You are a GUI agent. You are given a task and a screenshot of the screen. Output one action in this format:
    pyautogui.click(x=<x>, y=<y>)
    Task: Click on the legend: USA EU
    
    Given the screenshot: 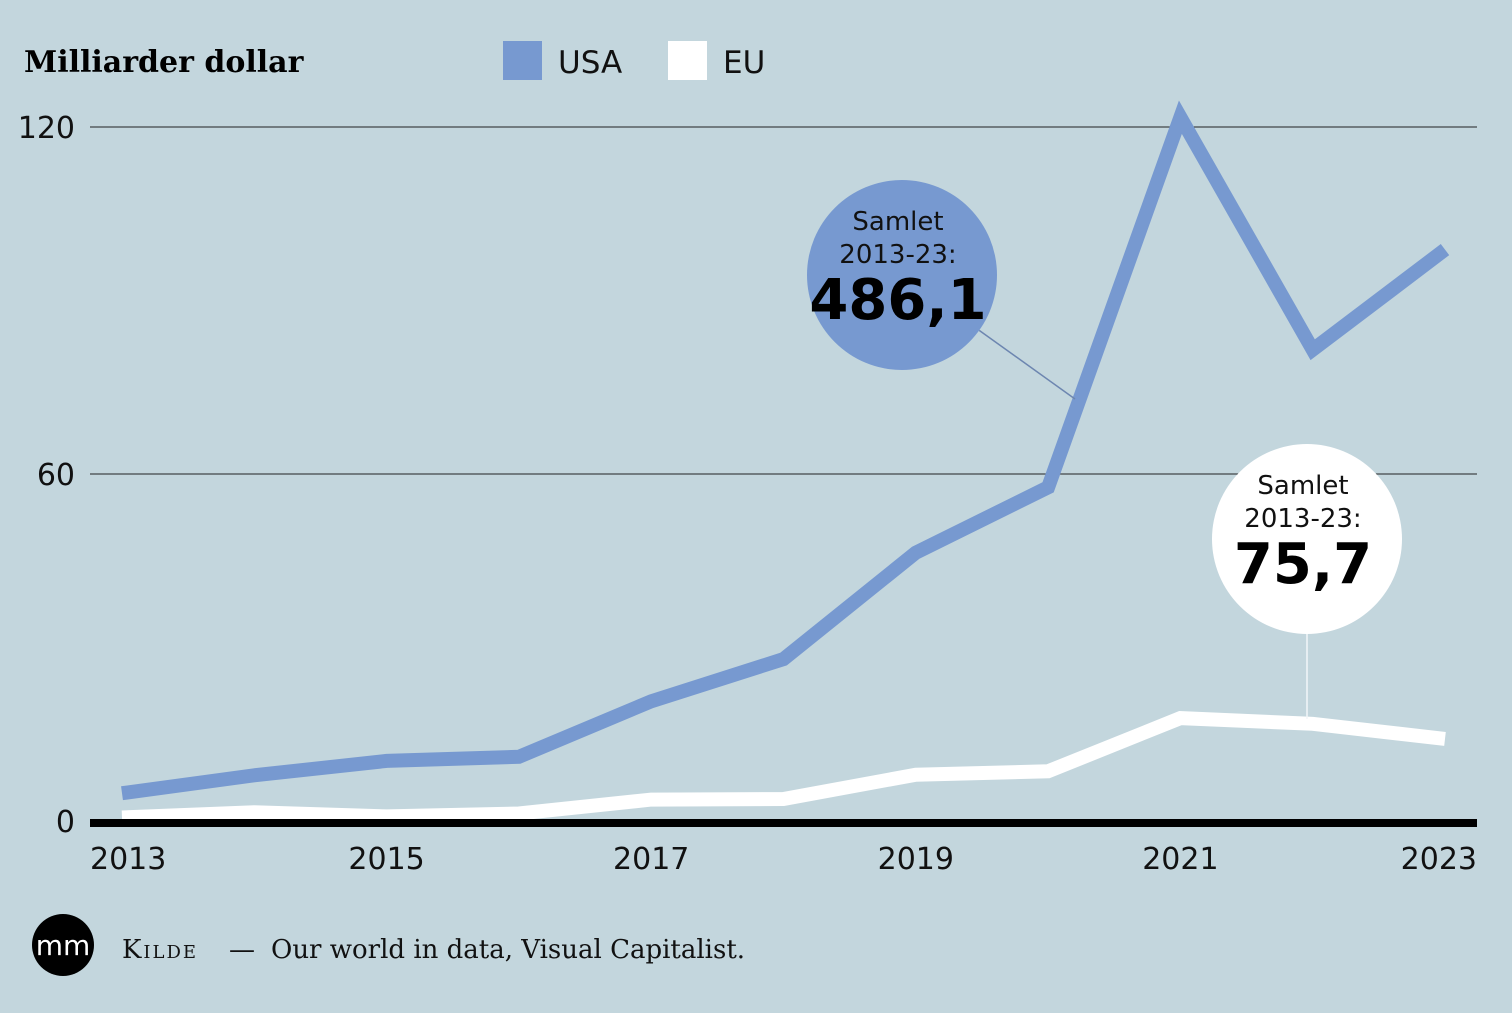 What is the action you would take?
    pyautogui.click(x=634, y=61)
    